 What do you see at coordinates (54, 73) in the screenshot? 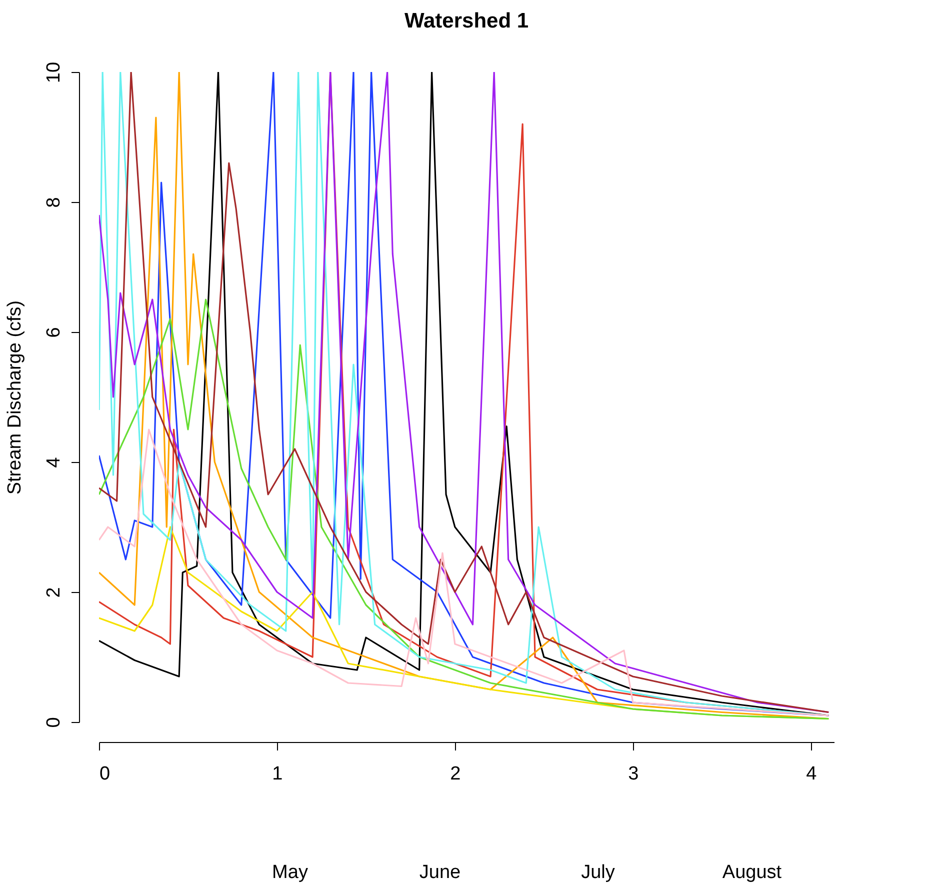
I see `y-tick-label: 10` at bounding box center [54, 73].